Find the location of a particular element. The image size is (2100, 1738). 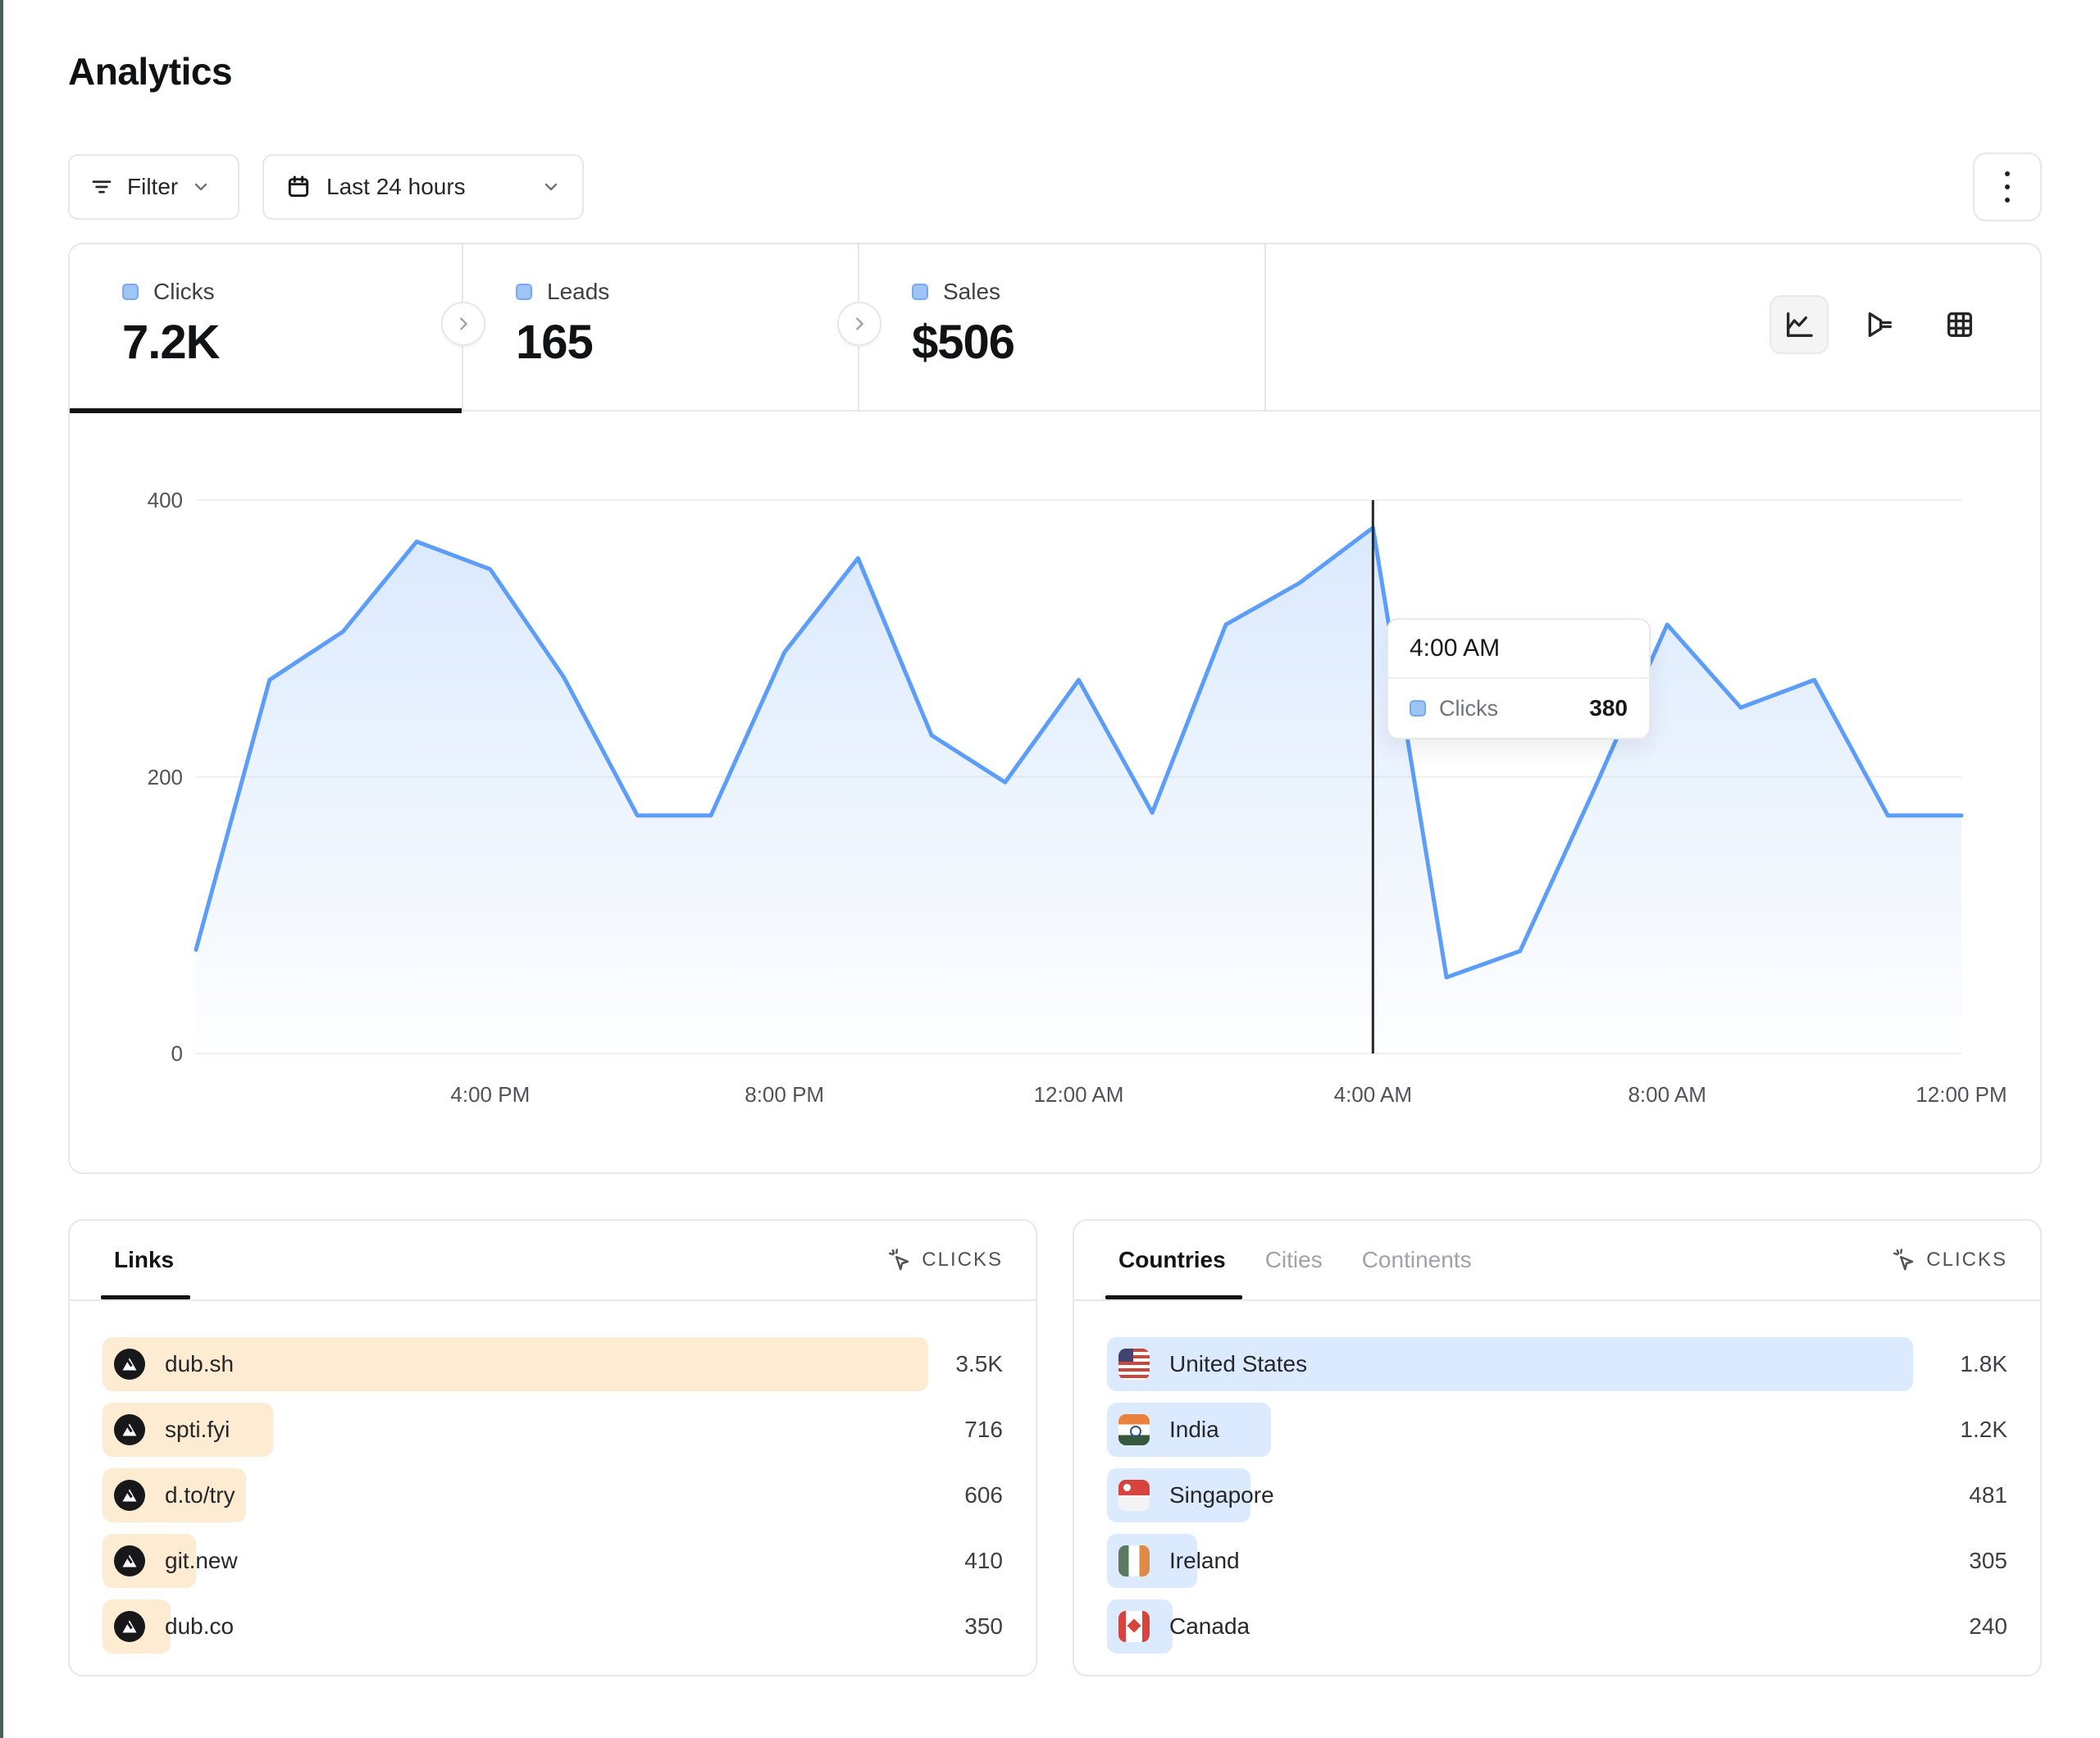

metric-selector-label: CLICKS is located at coordinates (962, 1260).